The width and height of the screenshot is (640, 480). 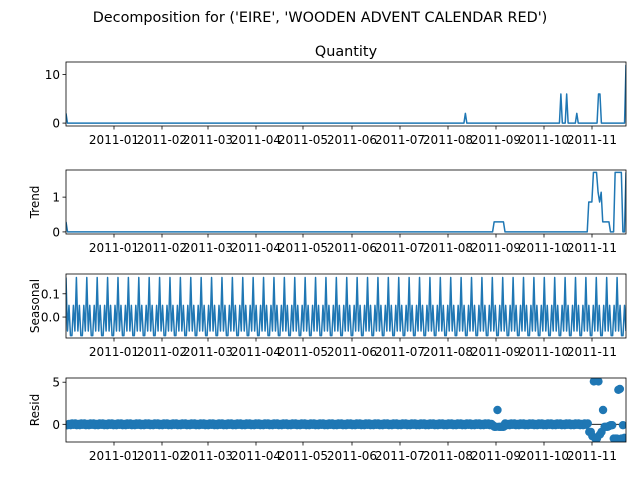 I want to click on trend-xtick-label: 2011-01, so click(x=114, y=248).